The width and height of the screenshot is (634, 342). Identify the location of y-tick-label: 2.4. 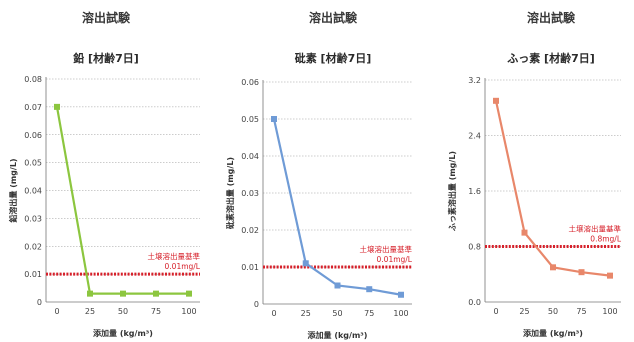
(474, 136).